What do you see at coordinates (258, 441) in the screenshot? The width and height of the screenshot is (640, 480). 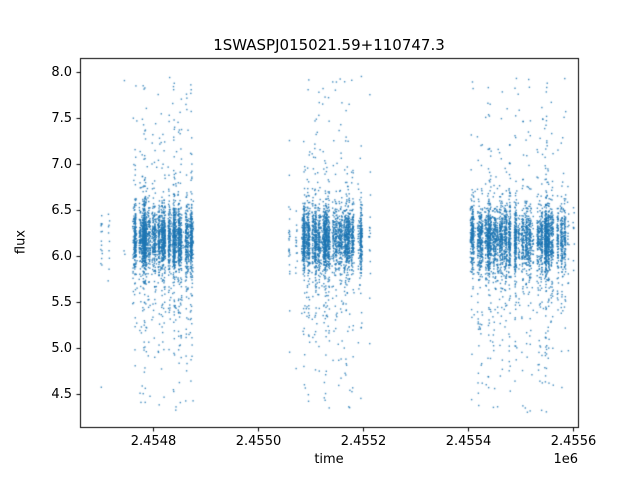 I see `x-tick-label: 2.4550` at bounding box center [258, 441].